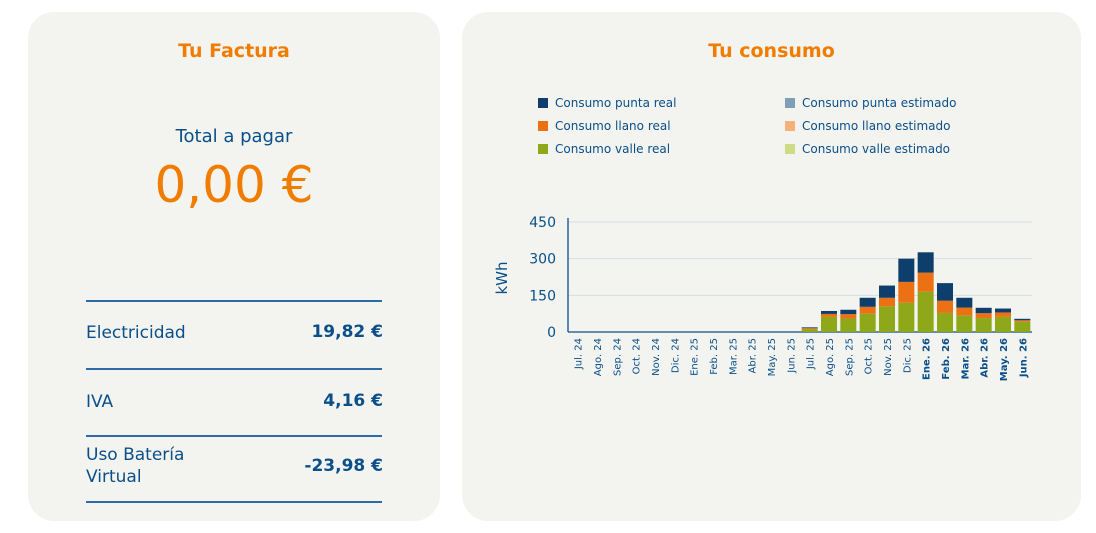  I want to click on x-tick-label: Dic. 24, so click(675, 355).